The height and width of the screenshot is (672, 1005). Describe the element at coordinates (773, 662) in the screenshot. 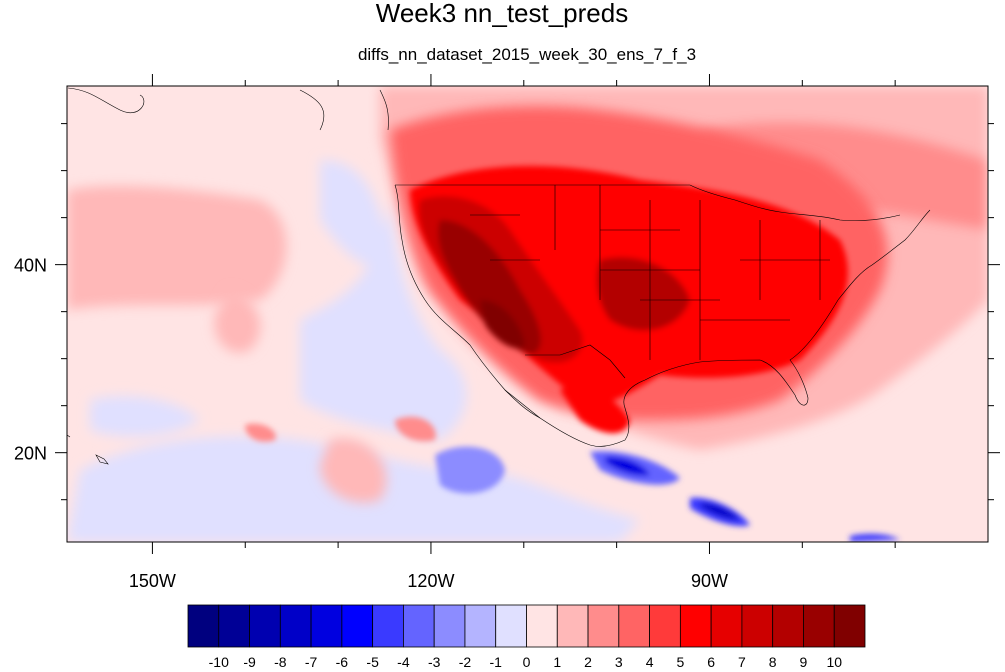

I see `colorbar-label: 8` at that location.